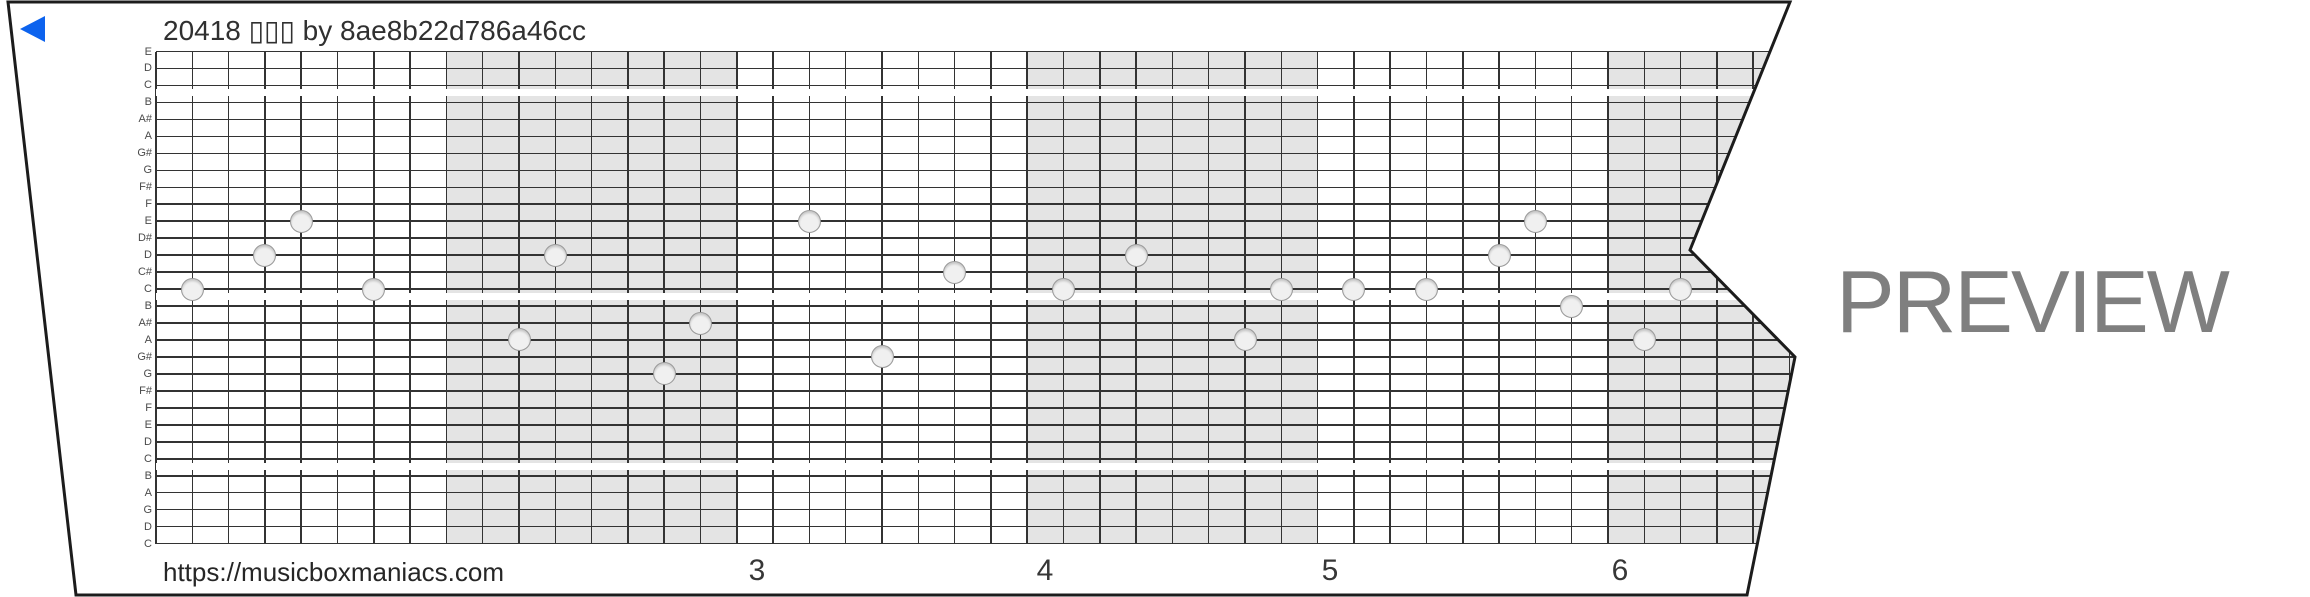  Describe the element at coordinates (757, 570) in the screenshot. I see `measure-number: 3` at that location.